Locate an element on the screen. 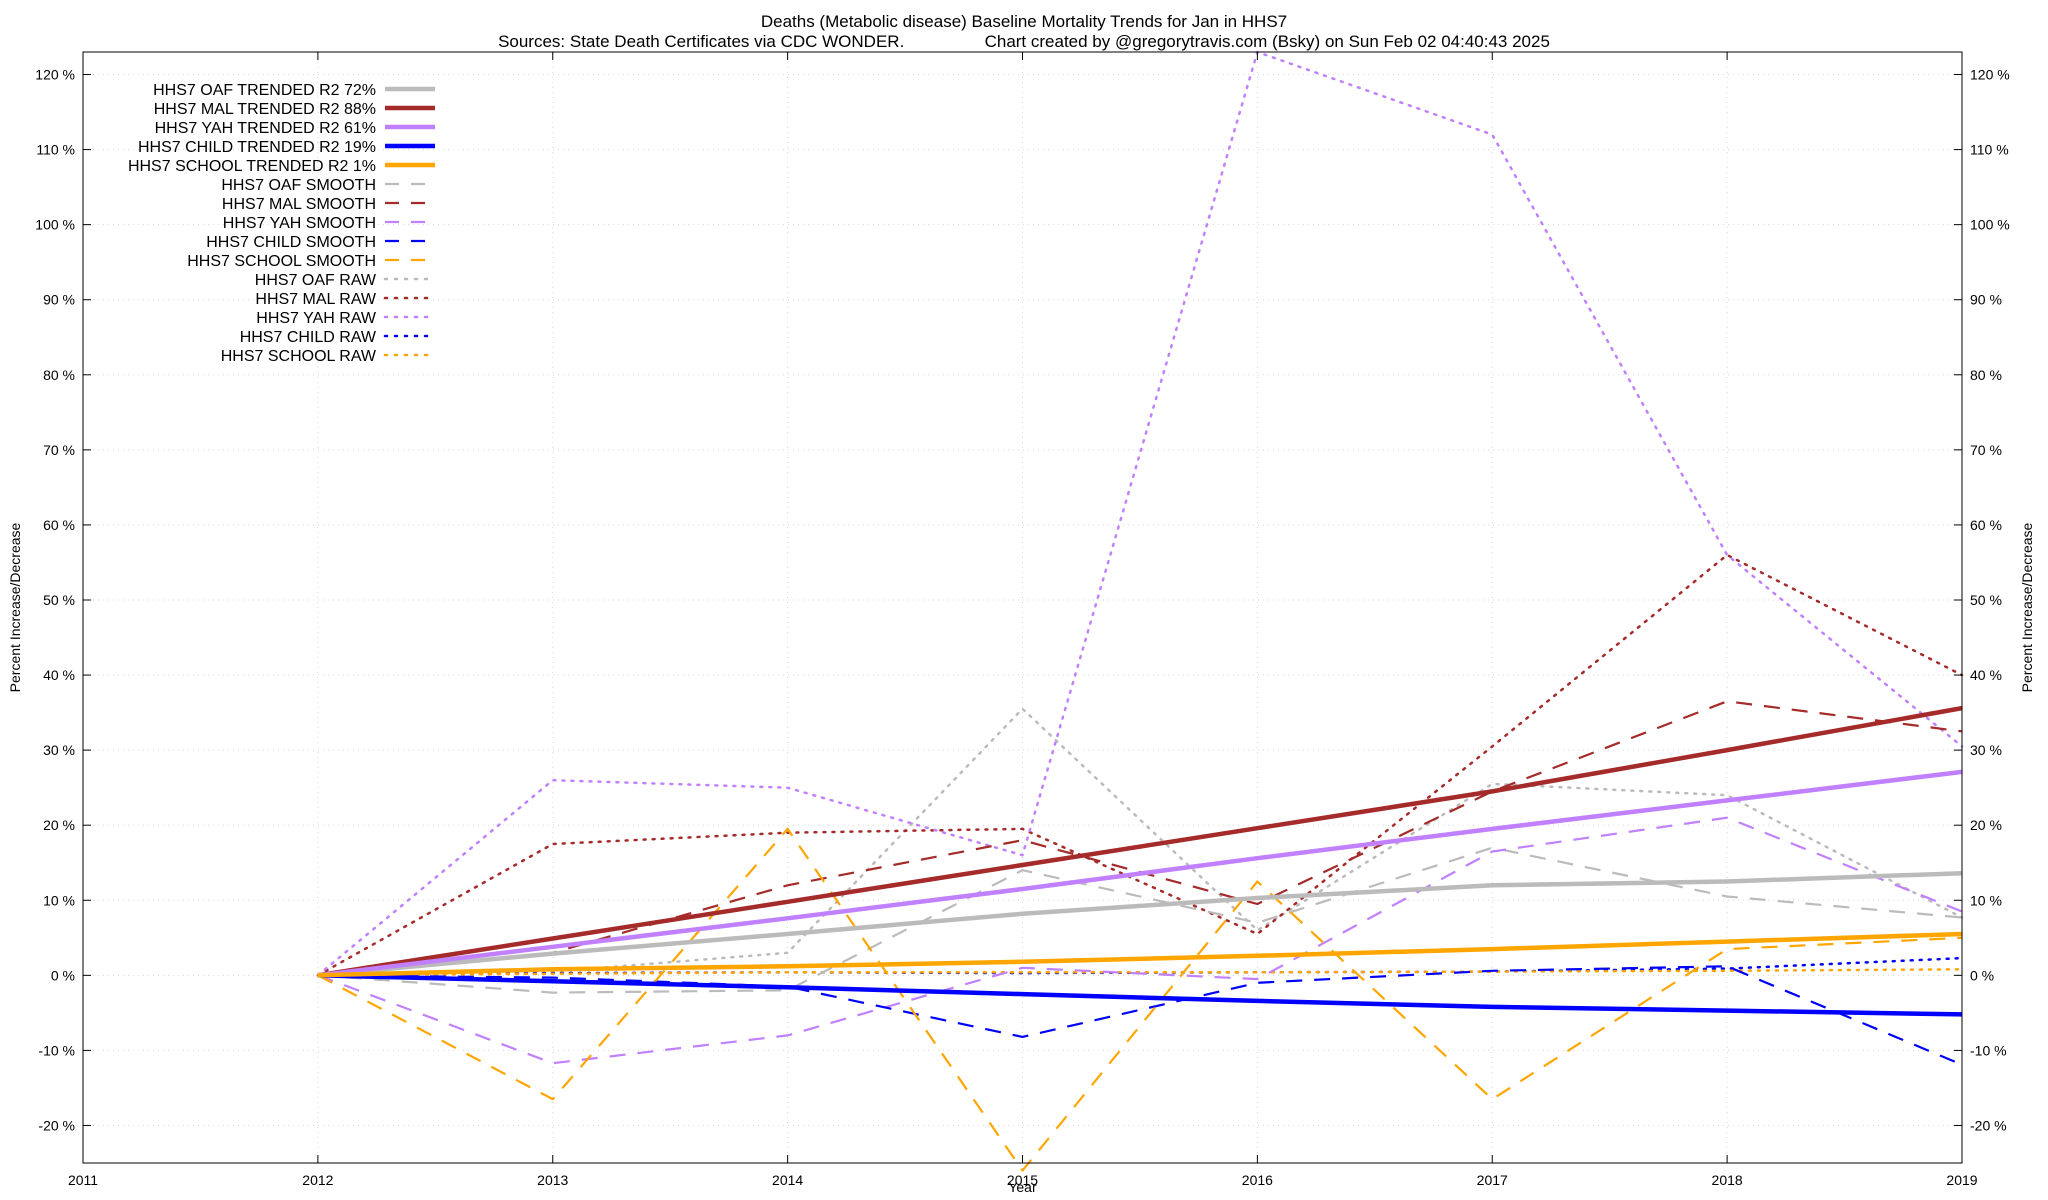 The height and width of the screenshot is (1200, 2048). x-tick-label: 2016 is located at coordinates (1257, 1180).